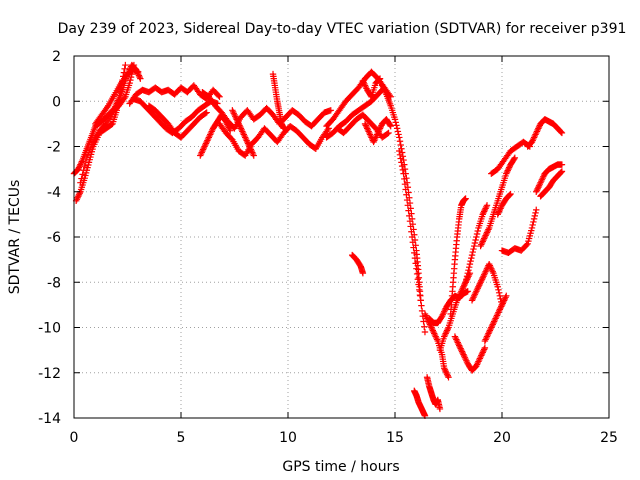 This screenshot has width=640, height=480. Describe the element at coordinates (56, 102) in the screenshot. I see `y-tick-label: 0` at that location.